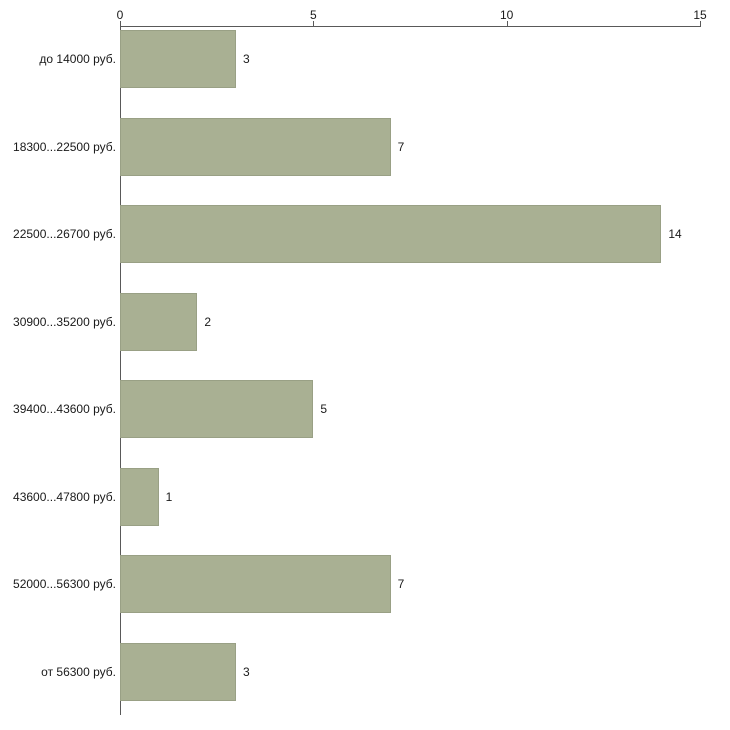 The width and height of the screenshot is (730, 730). I want to click on bar-area: 2, so click(425, 321).